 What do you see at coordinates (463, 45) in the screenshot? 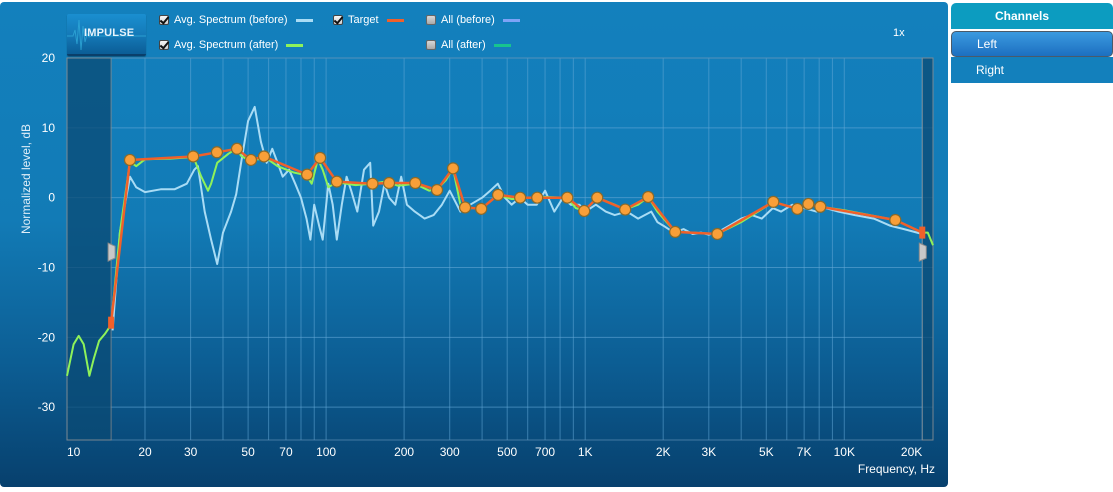
I see `legend-label: All (after)` at bounding box center [463, 45].